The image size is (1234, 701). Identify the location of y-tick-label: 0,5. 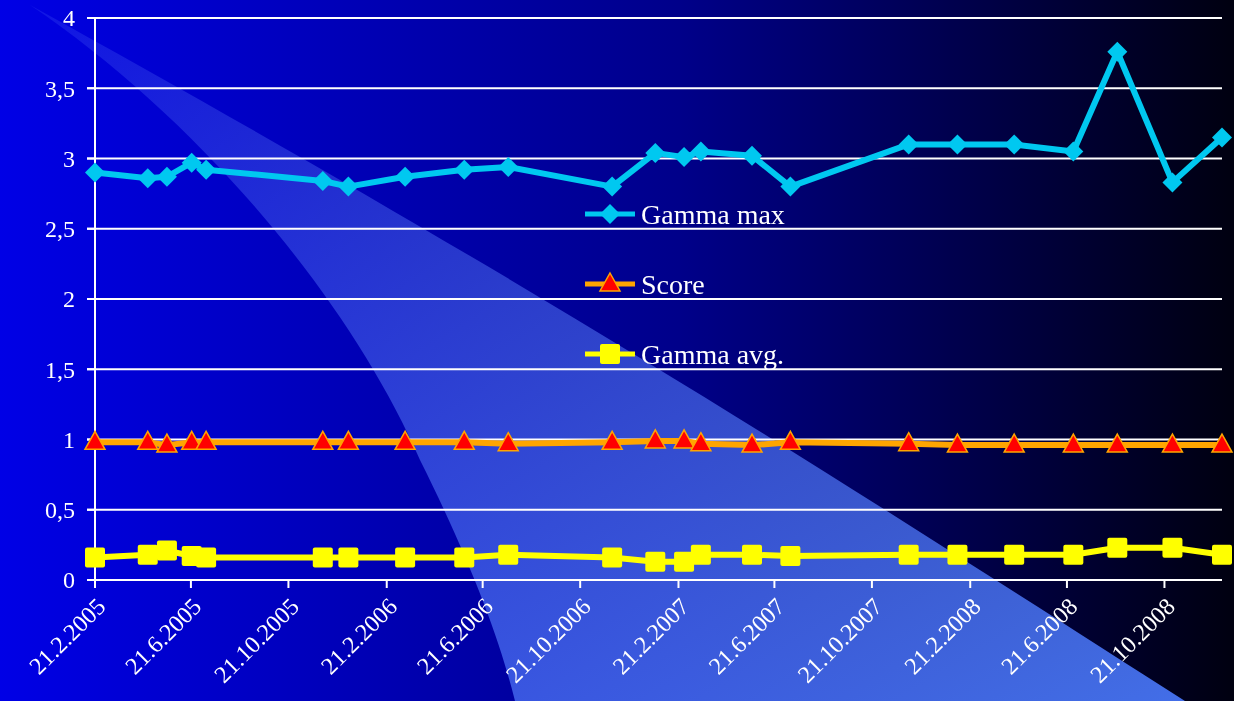
(60, 510).